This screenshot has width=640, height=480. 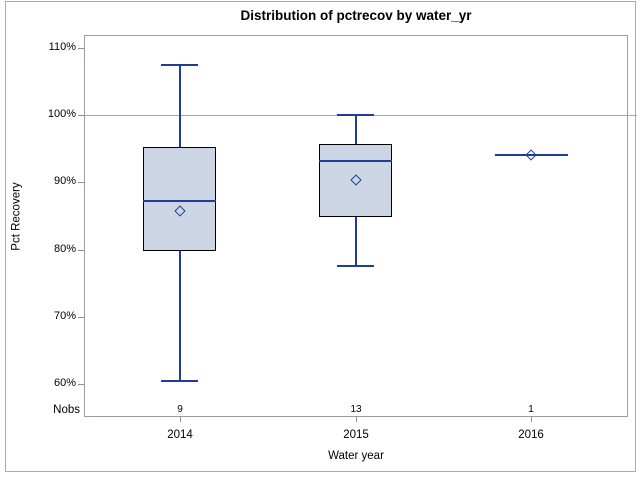 What do you see at coordinates (356, 15) in the screenshot?
I see `chart-title: Distribution of pctrecov by water_yr` at bounding box center [356, 15].